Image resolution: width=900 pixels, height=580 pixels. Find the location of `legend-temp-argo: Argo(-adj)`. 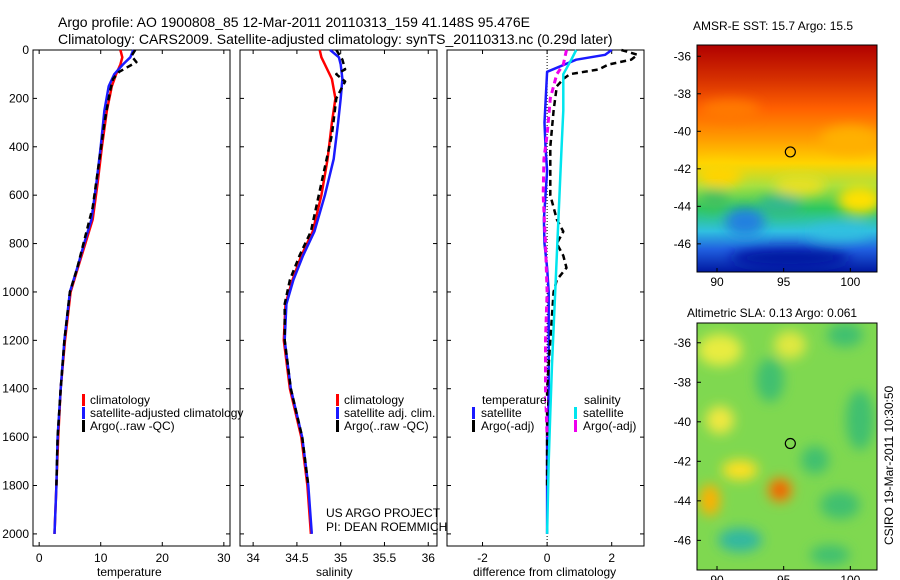

legend-temp-argo: Argo(-adj) is located at coordinates (507, 426).